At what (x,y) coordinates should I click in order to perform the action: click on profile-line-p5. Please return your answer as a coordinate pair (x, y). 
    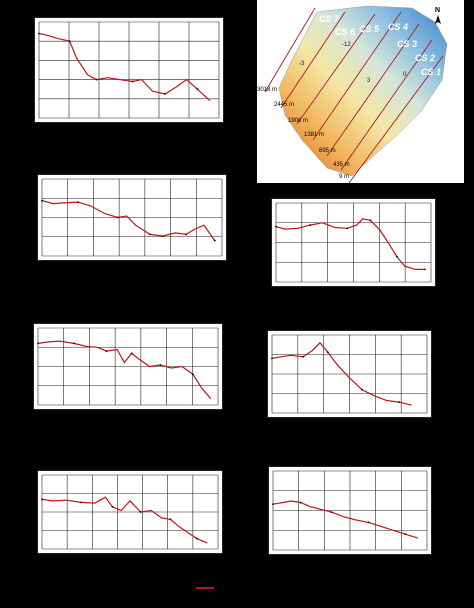
    Looking at the image, I should click on (341, 373).